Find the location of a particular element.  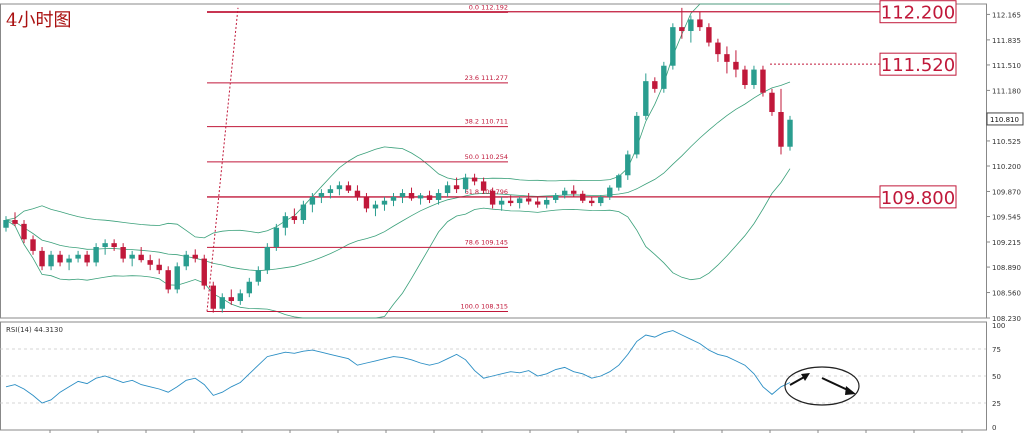

current-price-box is located at coordinates (1005, 119).